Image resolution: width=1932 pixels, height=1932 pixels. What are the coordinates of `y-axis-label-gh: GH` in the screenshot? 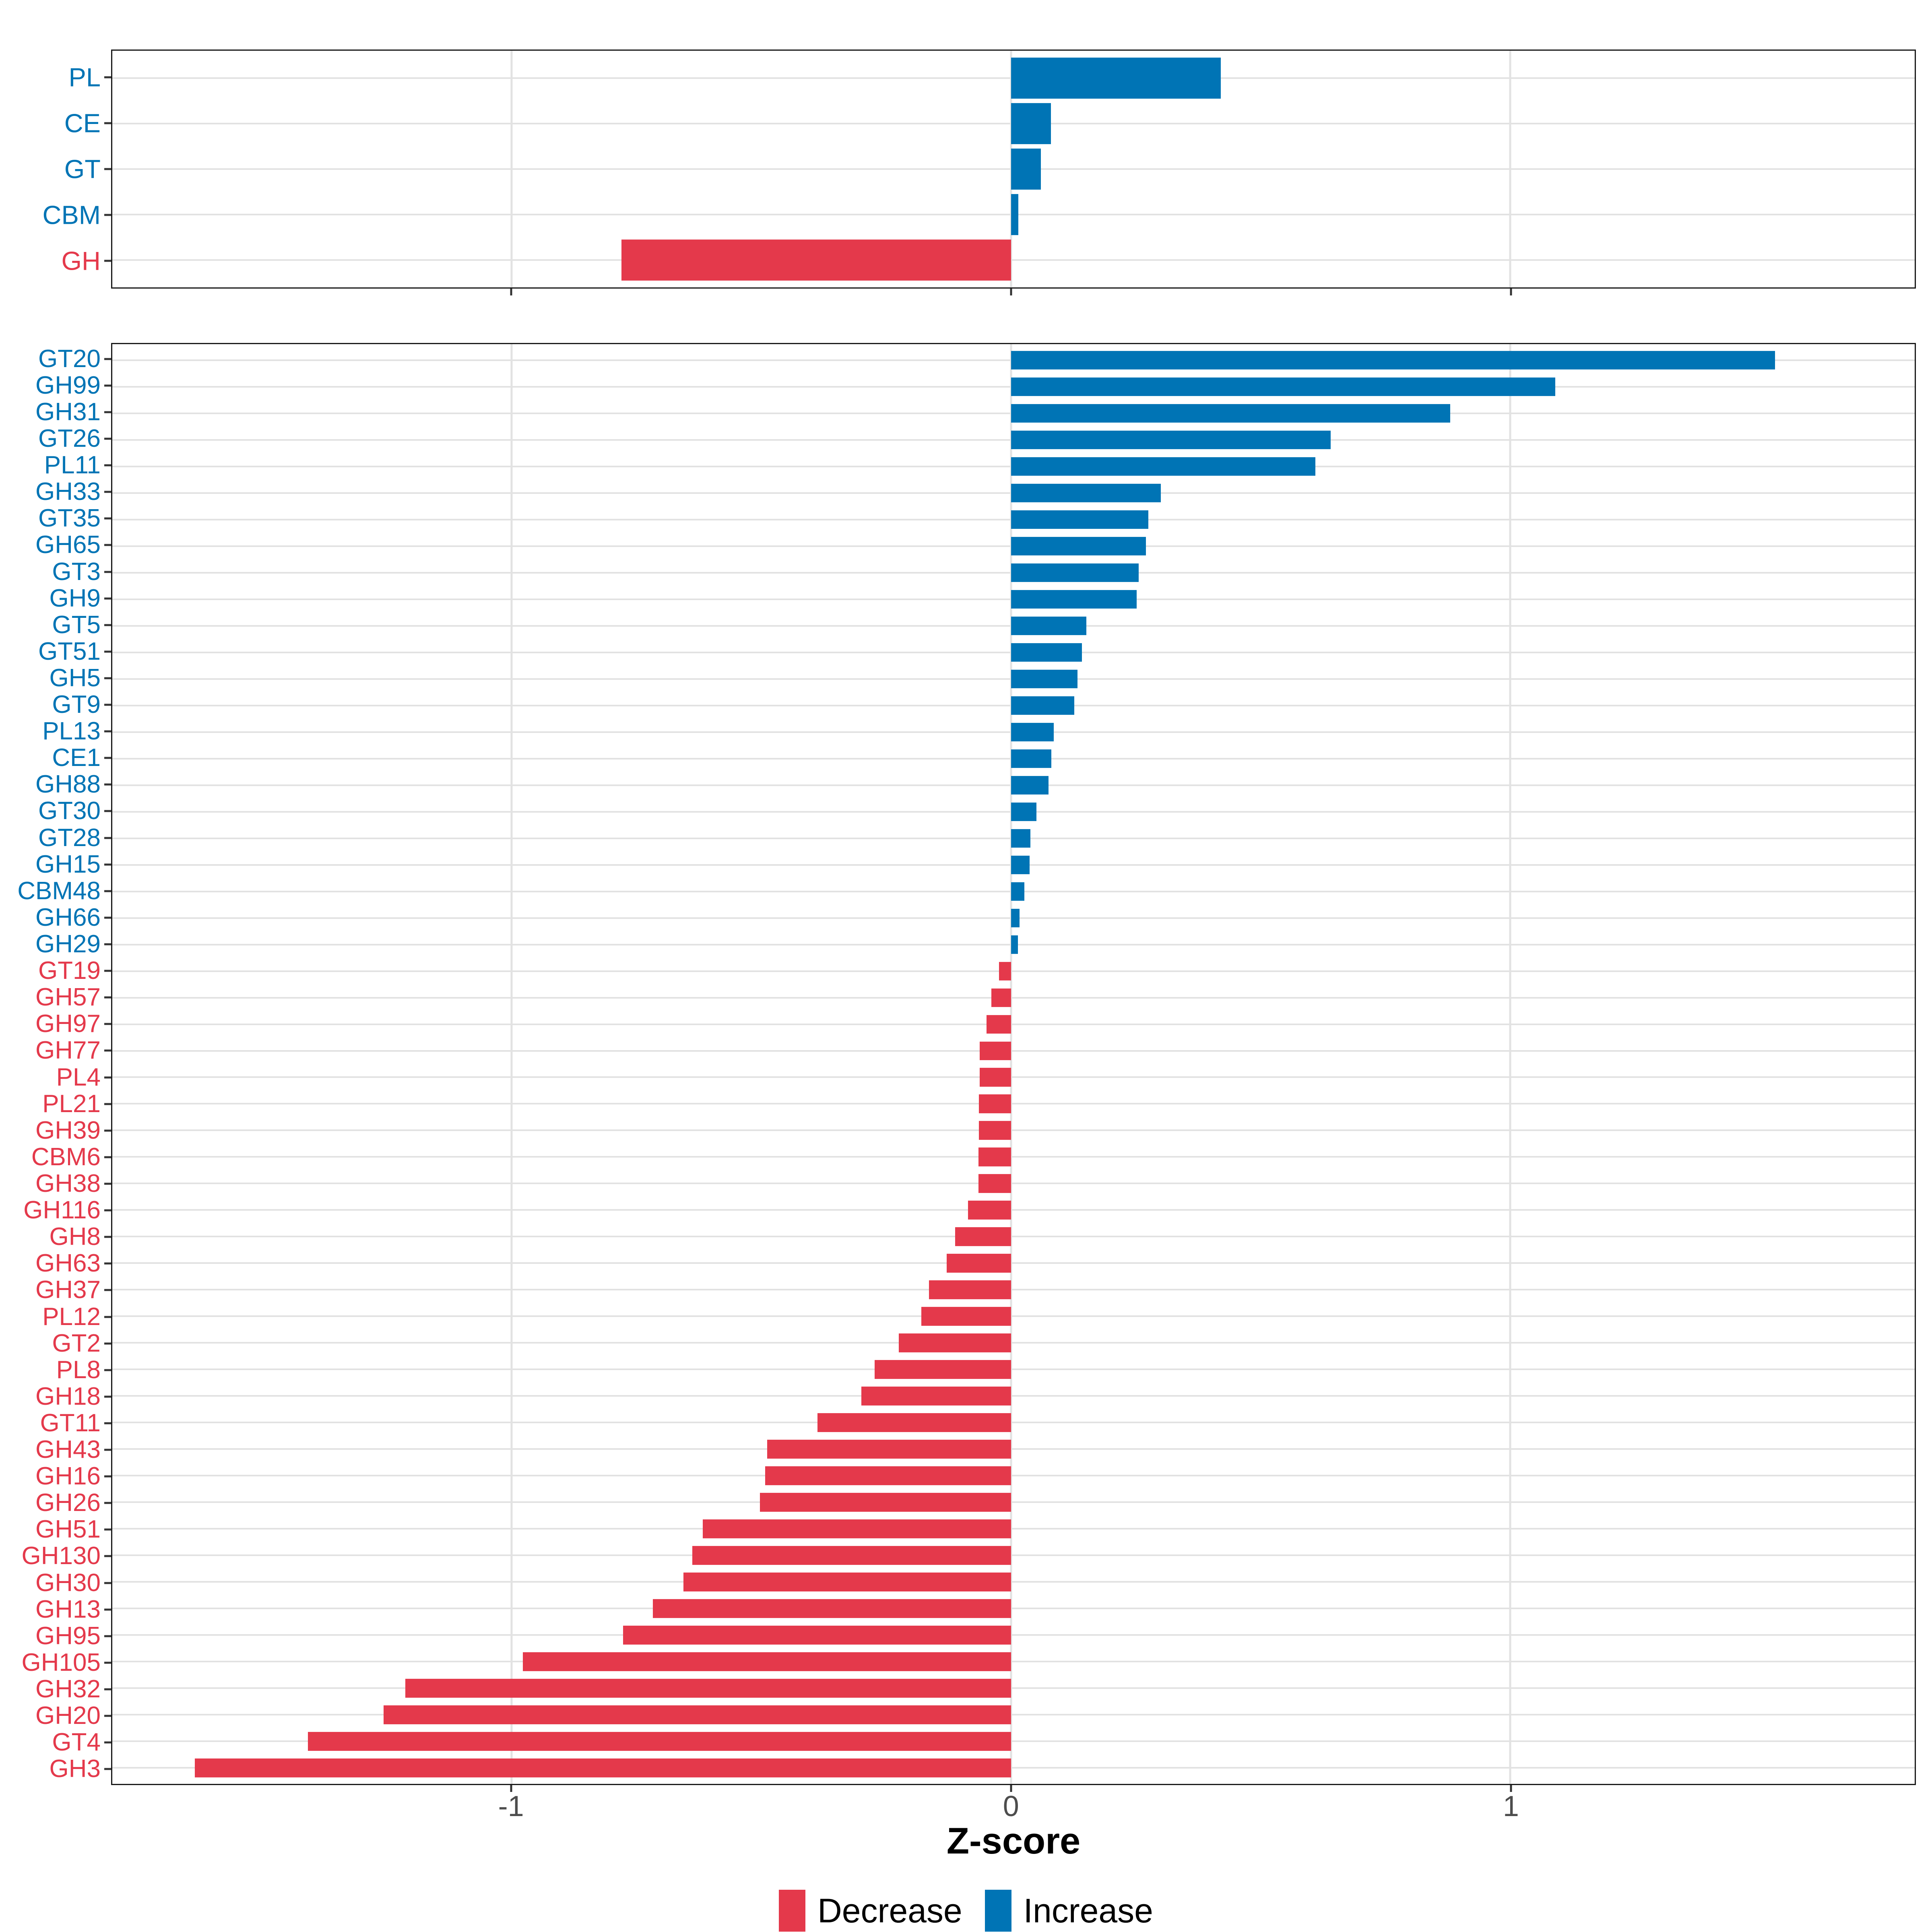 It's located at (81, 261).